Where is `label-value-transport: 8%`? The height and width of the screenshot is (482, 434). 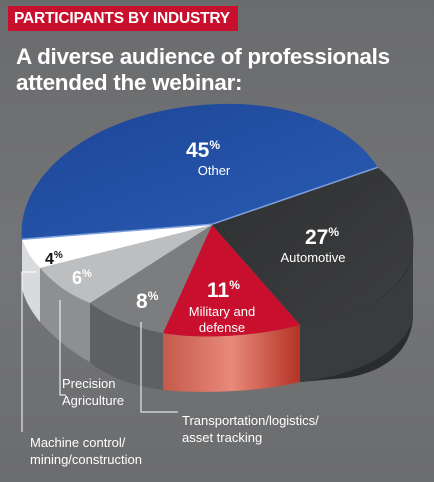 label-value-transport: 8% is located at coordinates (147, 301).